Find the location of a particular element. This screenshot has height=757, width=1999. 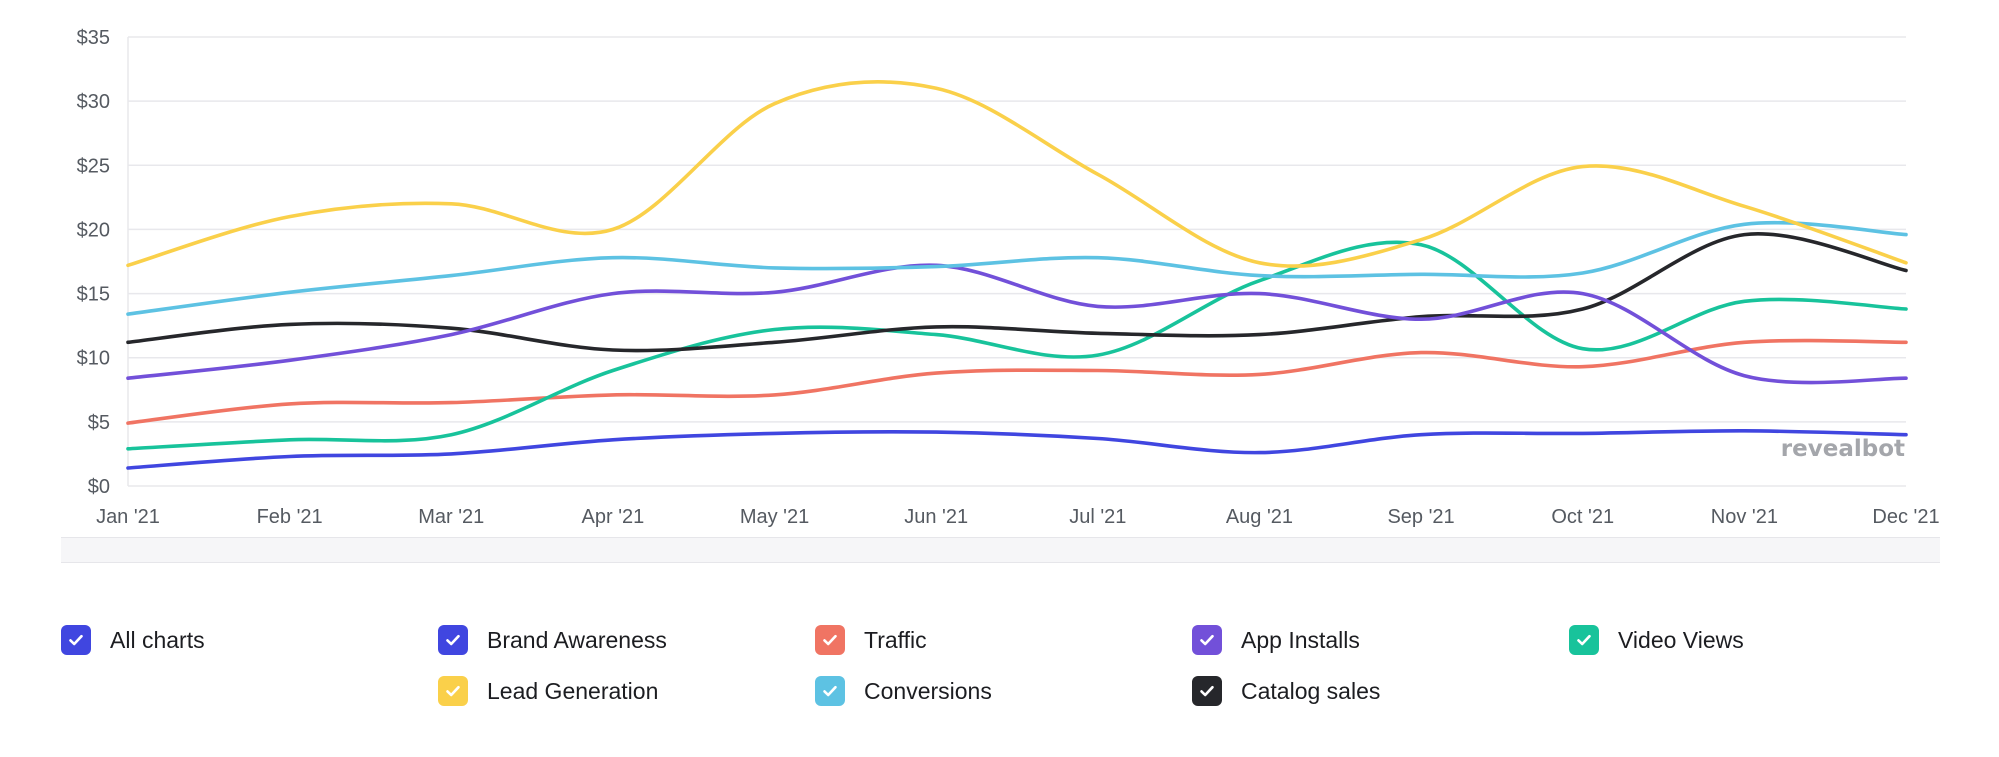

legend-label-all-charts: All charts is located at coordinates (157, 639).